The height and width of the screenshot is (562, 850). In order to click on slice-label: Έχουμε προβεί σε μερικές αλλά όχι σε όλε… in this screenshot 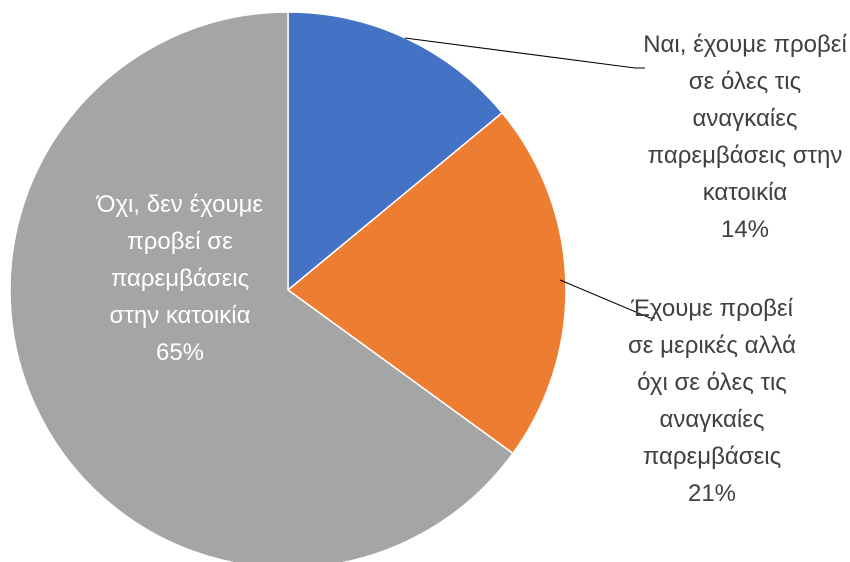, I will do `click(712, 401)`.